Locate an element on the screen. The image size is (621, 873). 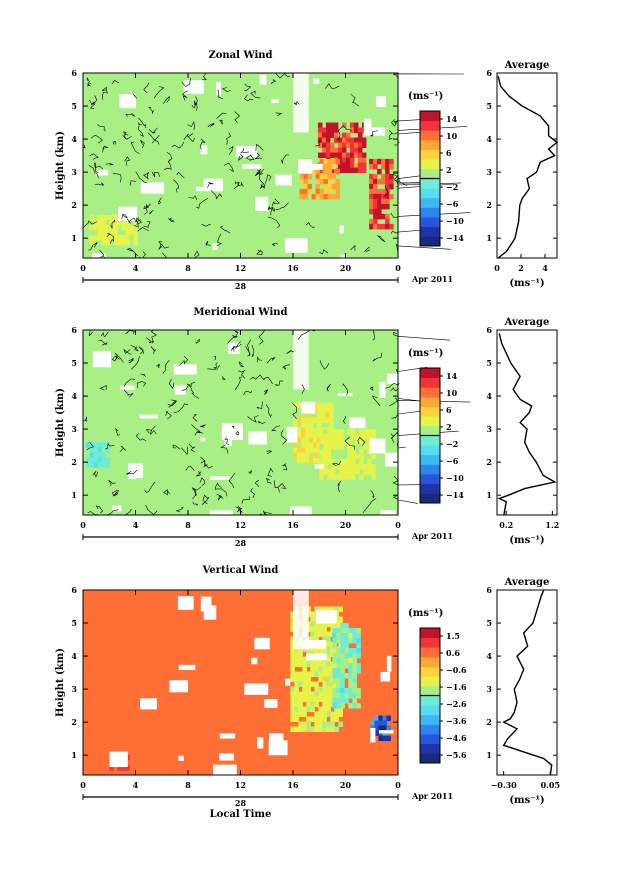
colorbar-tick-label: 0.6 is located at coordinates (453, 653).